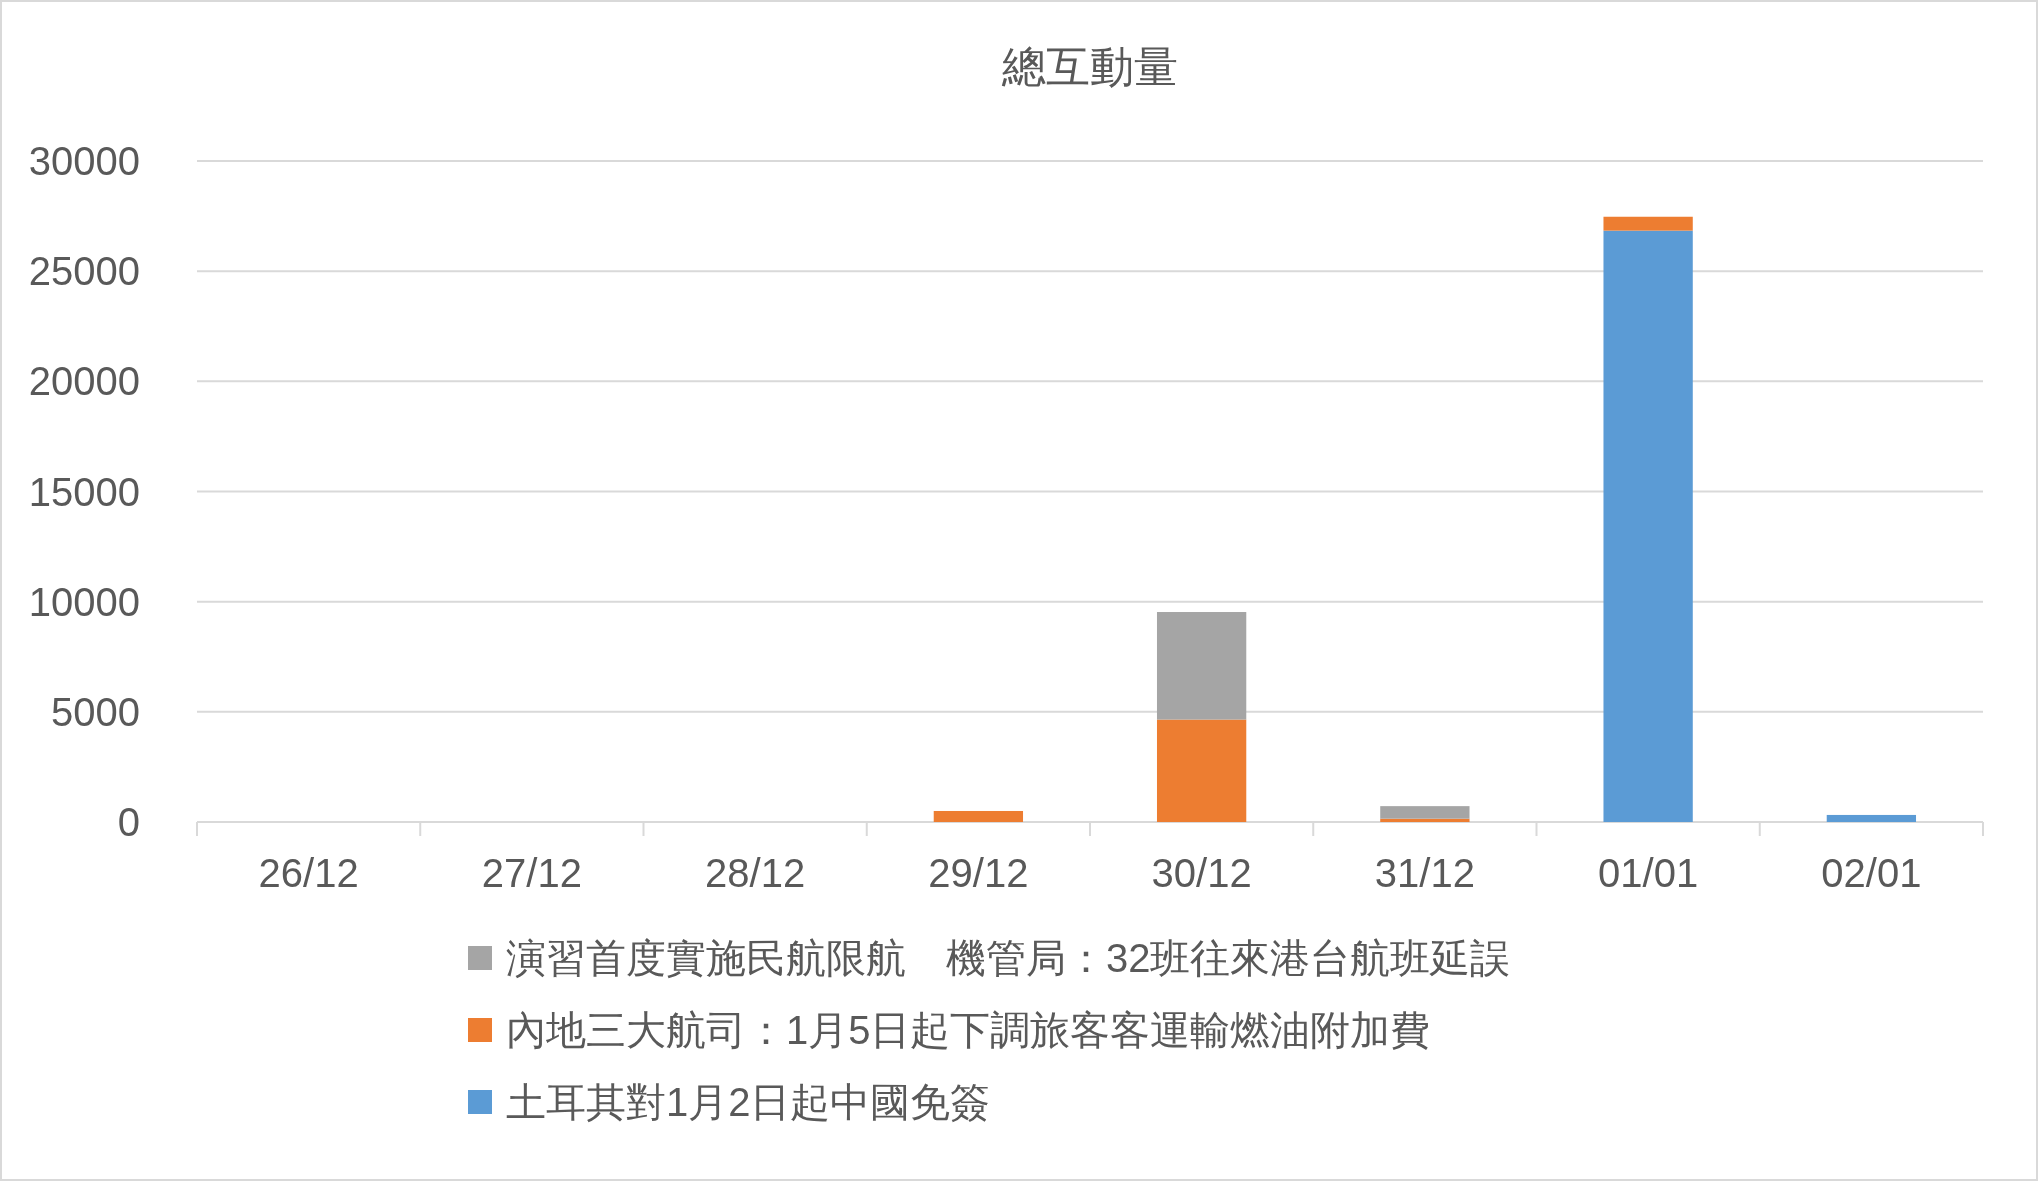  I want to click on y-tick-label: 20000, so click(84, 381).